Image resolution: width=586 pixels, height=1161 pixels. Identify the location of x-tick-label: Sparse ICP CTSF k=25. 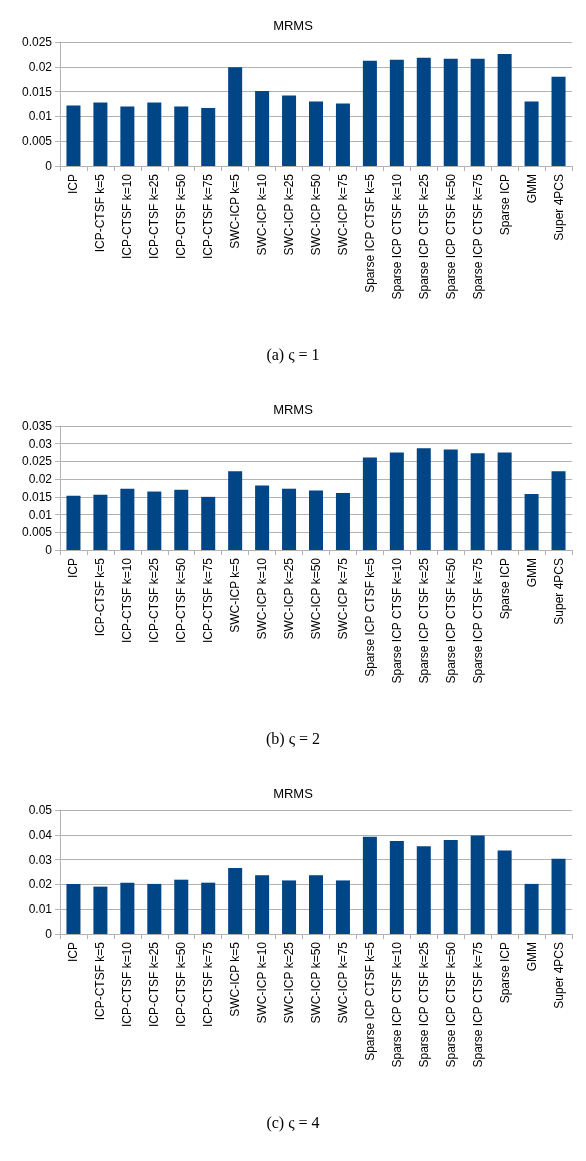
(423, 236).